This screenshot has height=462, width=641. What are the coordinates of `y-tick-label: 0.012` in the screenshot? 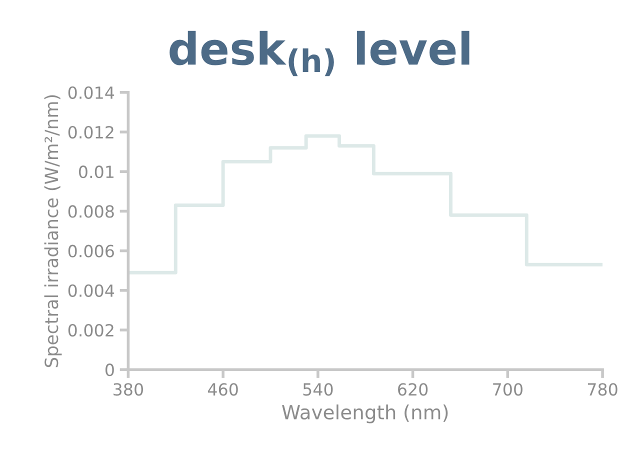 It's located at (91, 132).